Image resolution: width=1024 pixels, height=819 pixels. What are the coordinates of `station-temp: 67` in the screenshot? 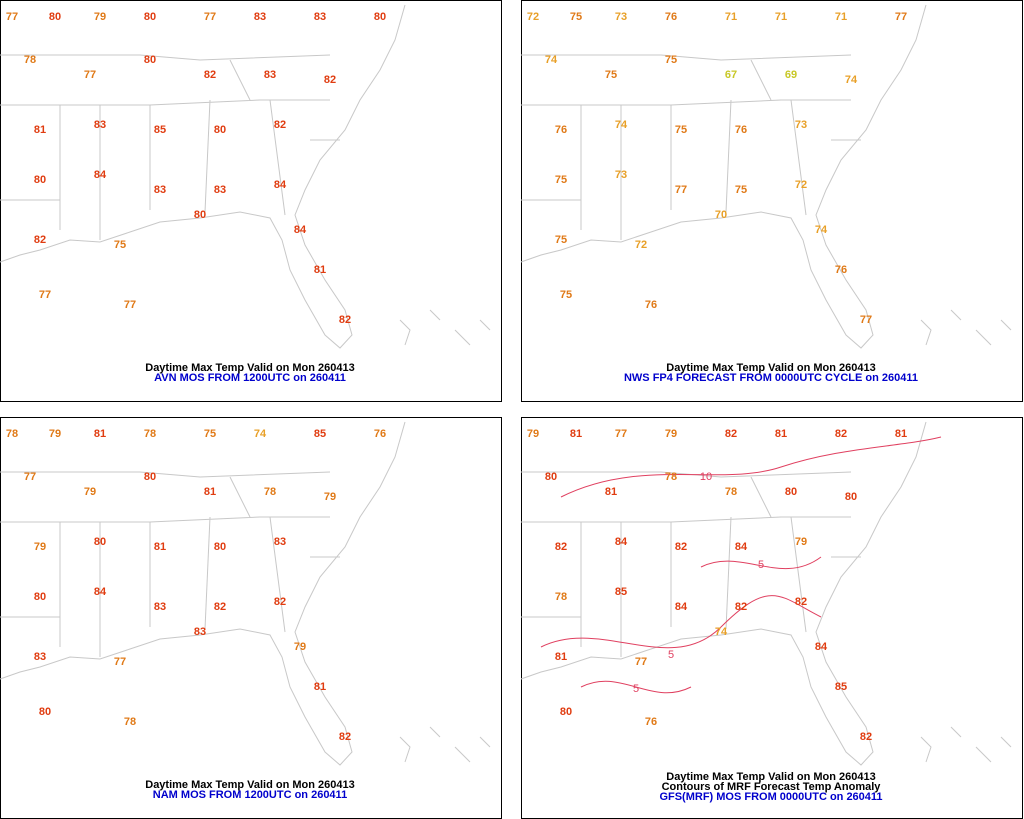 It's located at (731, 75).